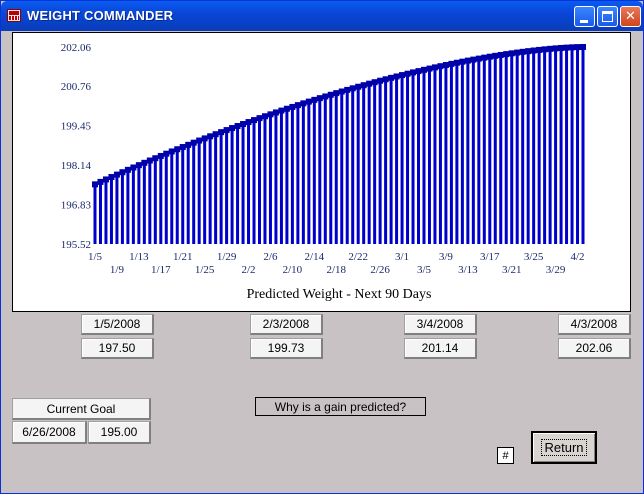  I want to click on x-tick-label: 3/25, so click(534, 257).